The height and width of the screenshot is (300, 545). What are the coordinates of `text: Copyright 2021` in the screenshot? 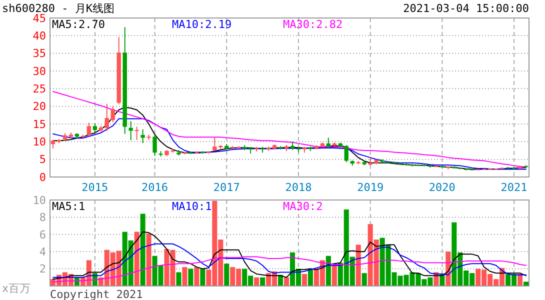 It's located at (96, 294).